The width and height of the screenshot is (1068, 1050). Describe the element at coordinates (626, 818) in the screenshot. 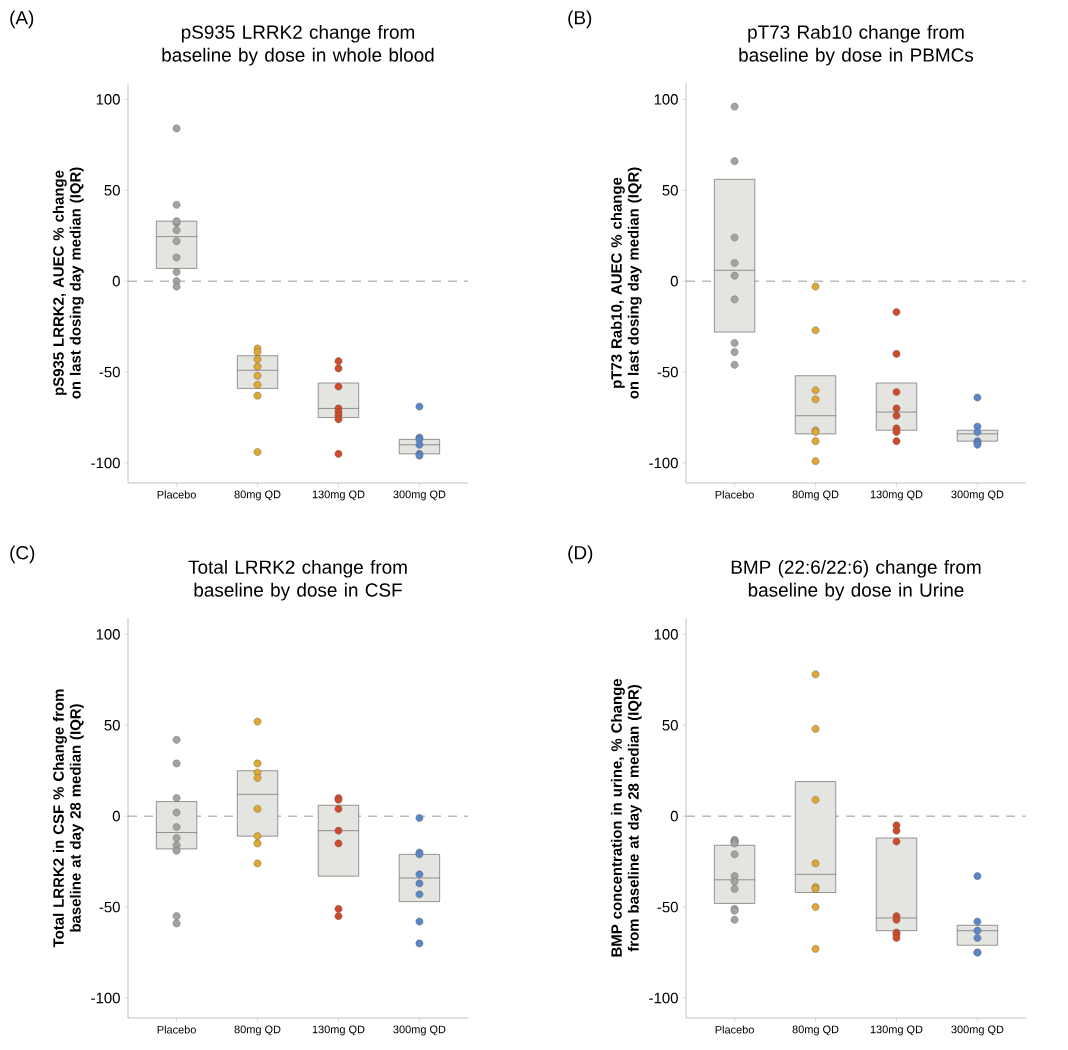

I see `y-axis-title: BMP concentration in urine, % Change from baseline at day 28 median (IQR)` at that location.